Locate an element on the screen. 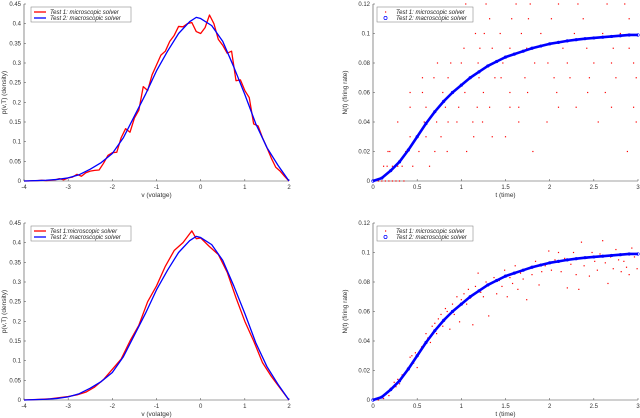  x-axis-label: t (time) is located at coordinates (505, 195).